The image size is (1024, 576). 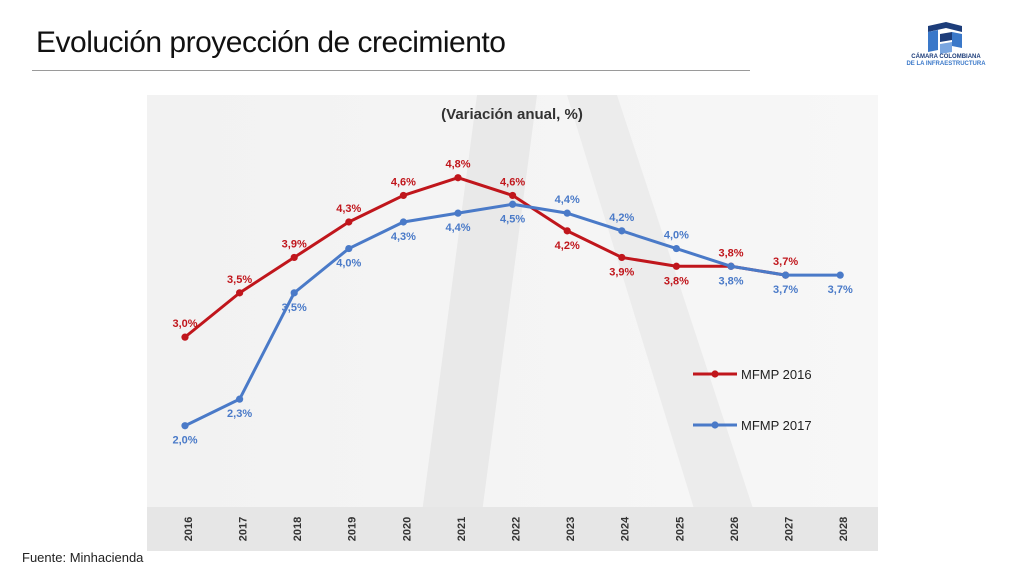 I want to click on cci-logo-icon, so click(x=945, y=38).